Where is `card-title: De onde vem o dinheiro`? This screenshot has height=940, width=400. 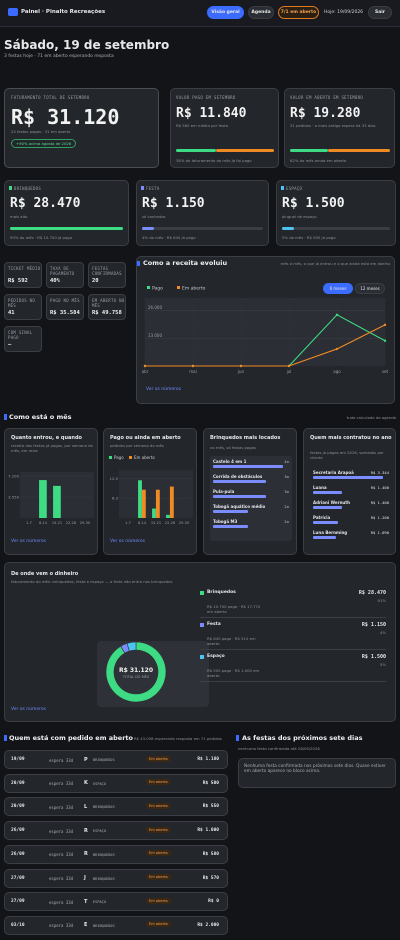
card-title: De onde vem o dinheiro is located at coordinates (45, 574).